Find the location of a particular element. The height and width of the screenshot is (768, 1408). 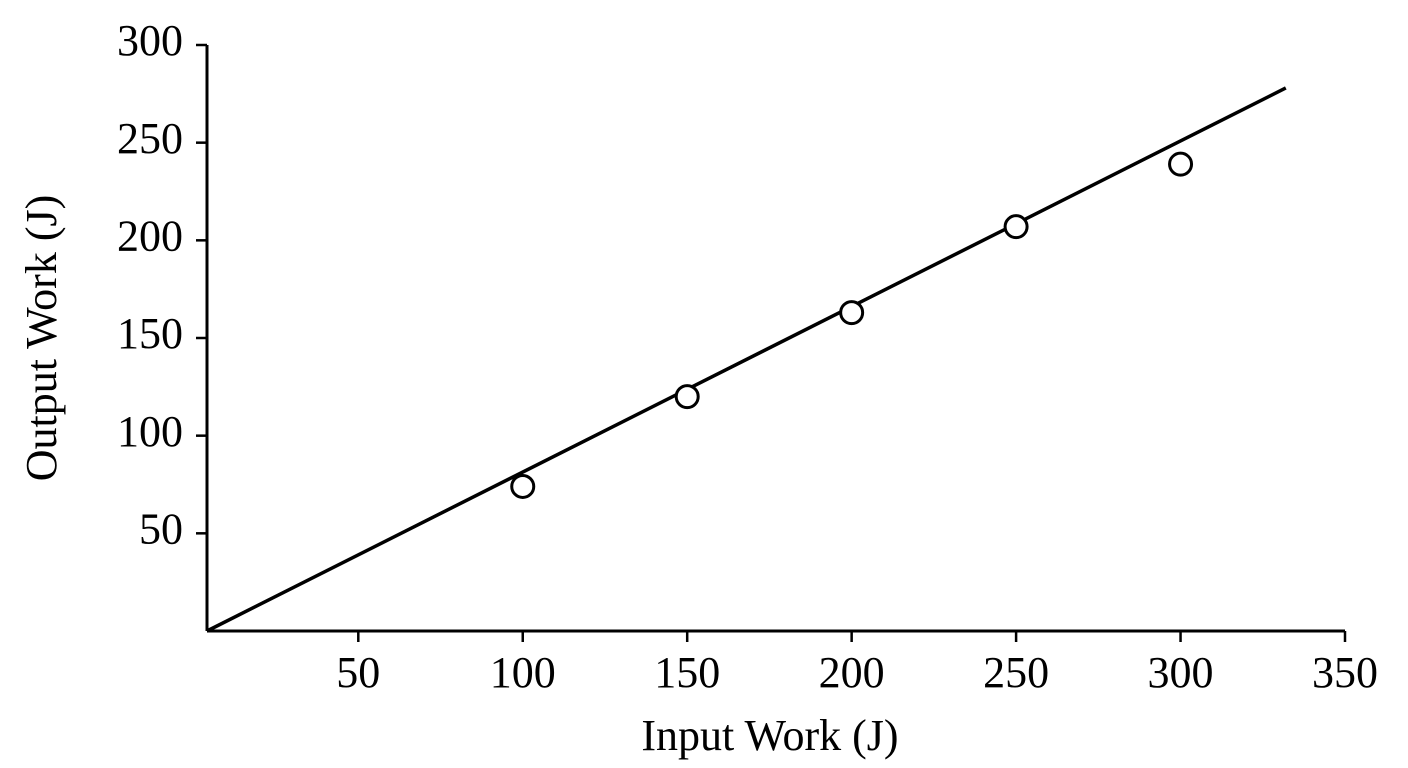

x-tick-label: 200 is located at coordinates (852, 672).